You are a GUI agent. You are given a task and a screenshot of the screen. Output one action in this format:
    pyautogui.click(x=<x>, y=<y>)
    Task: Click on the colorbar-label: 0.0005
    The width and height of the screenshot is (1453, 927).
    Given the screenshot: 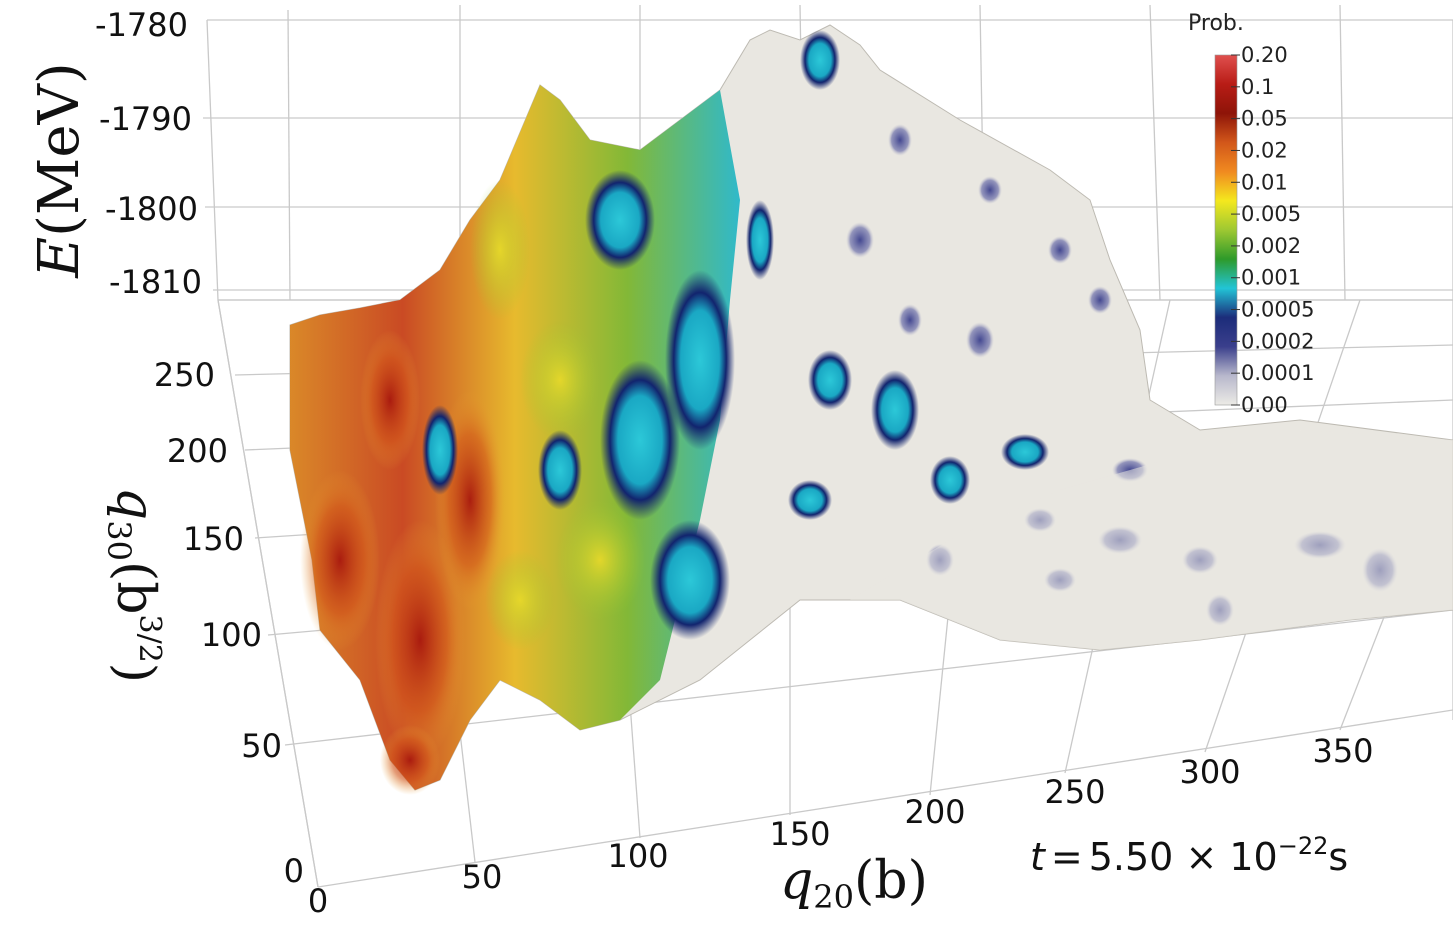 What is the action you would take?
    pyautogui.click(x=1277, y=310)
    